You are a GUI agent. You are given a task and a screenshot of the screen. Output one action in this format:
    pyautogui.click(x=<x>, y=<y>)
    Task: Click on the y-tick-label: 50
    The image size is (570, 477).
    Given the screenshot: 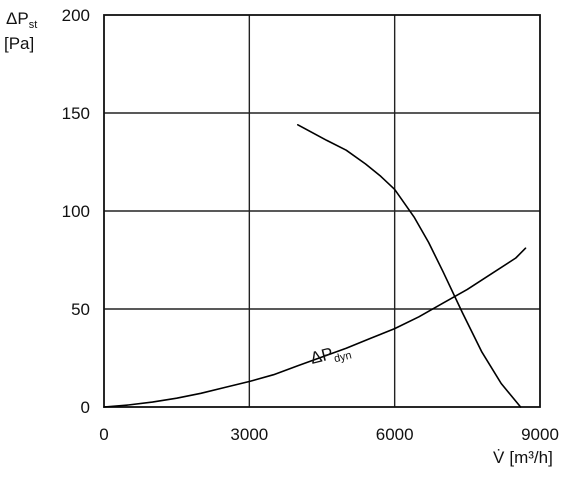 What is the action you would take?
    pyautogui.click(x=80, y=309)
    